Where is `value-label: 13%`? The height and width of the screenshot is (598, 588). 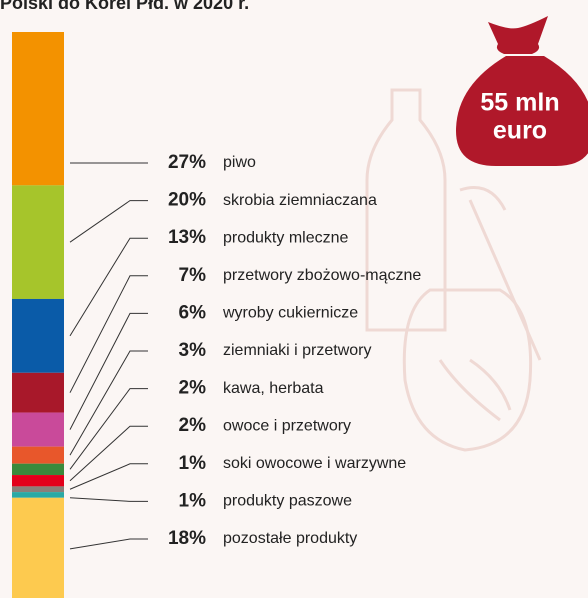
value-label: 13% is located at coordinates (187, 237).